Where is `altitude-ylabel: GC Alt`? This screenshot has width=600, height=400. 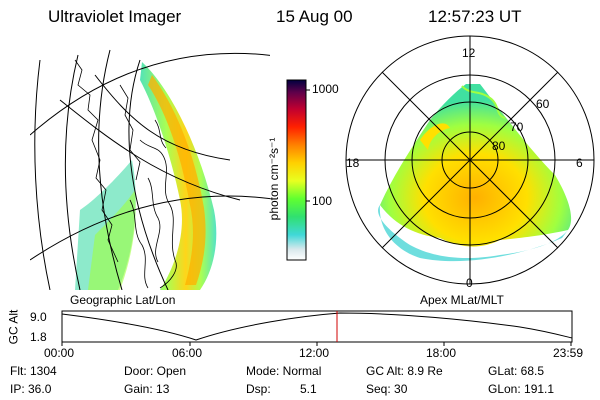 altitude-ylabel: GC Alt is located at coordinates (13, 327).